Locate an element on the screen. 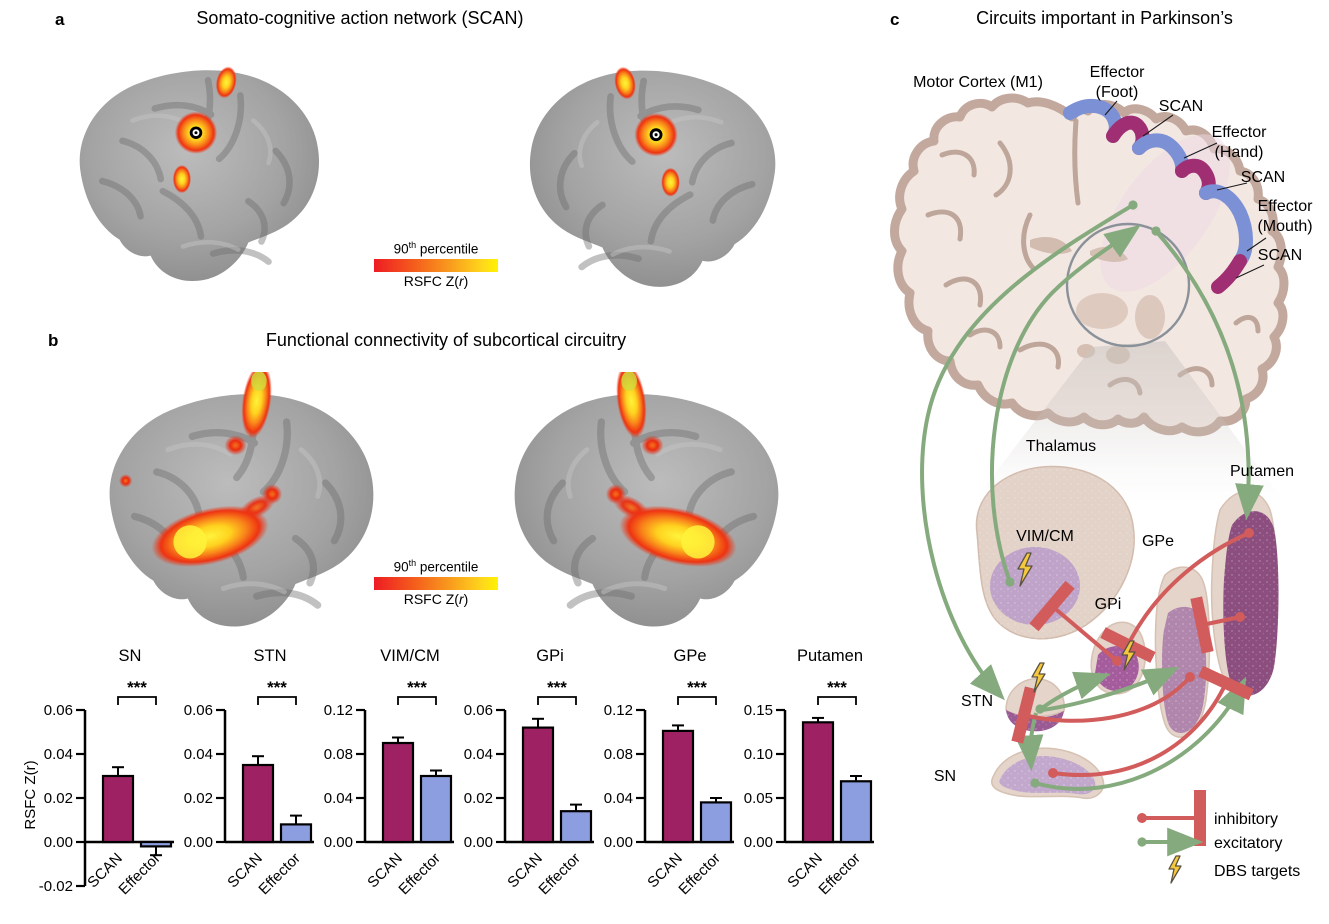 The width and height of the screenshot is (1329, 924). stn-origin-dot is located at coordinates (1040, 709).